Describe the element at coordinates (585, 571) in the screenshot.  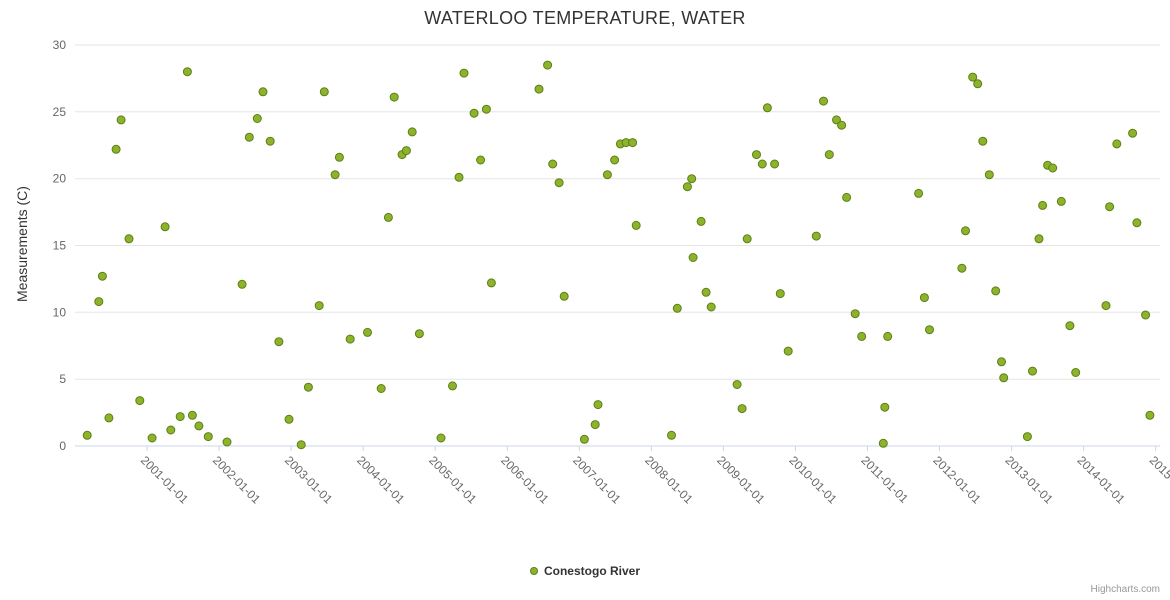
I see `legend-item-conestogo-river: Conestogo River` at that location.